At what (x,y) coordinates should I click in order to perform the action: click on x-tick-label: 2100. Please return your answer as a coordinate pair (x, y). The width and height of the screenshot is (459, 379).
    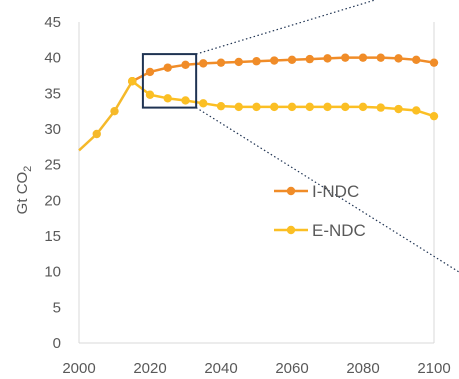
    Looking at the image, I should click on (433, 368).